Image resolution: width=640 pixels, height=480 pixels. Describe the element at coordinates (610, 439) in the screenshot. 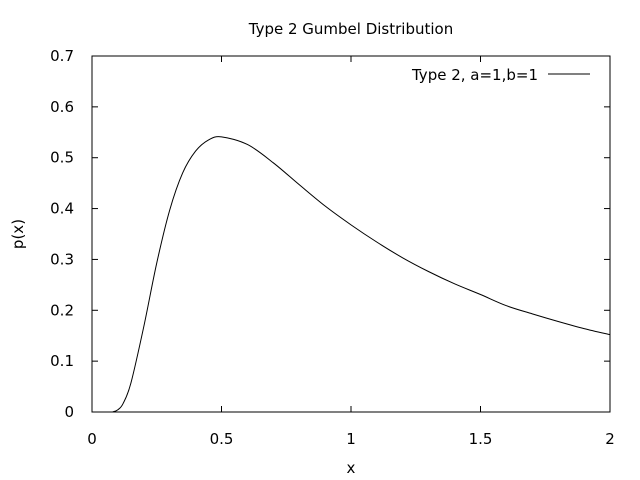

I see `x-tick-label: 2` at that location.